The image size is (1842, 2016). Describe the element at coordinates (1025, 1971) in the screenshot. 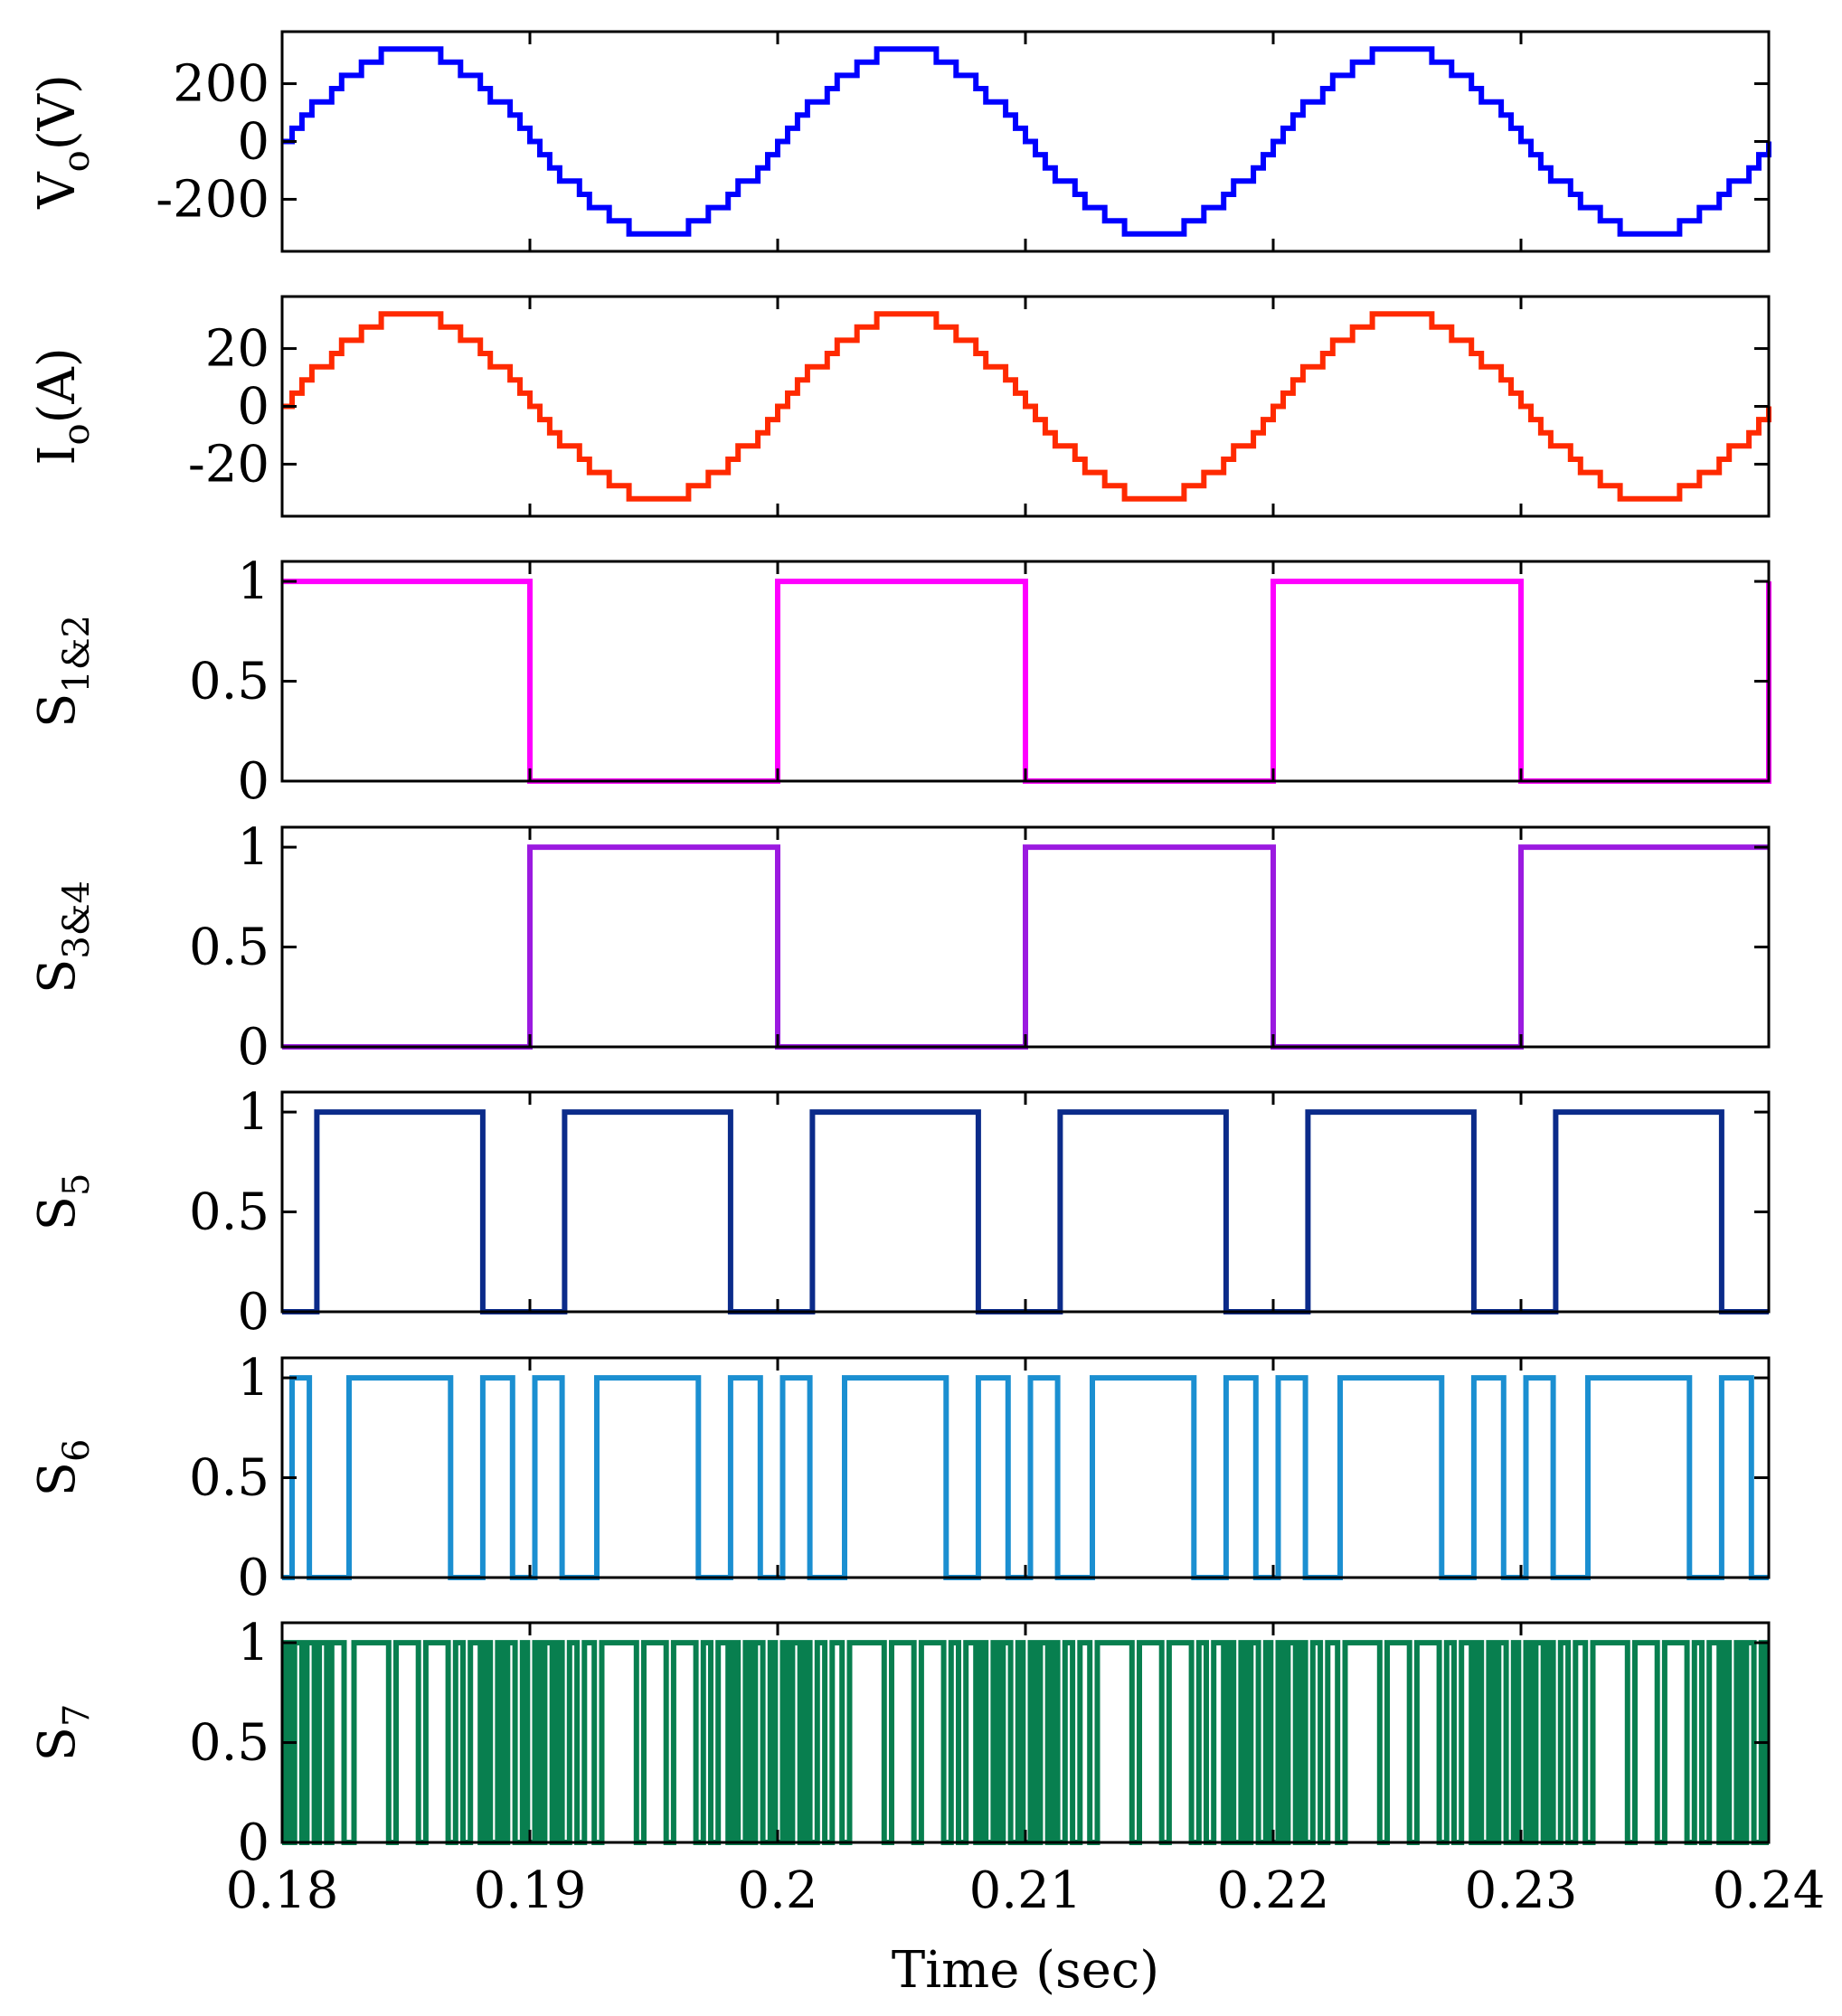

I see `x-axis-title: Time (sec)` at that location.